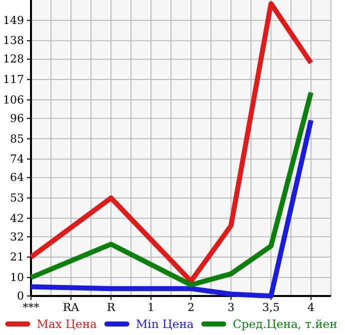 The height and width of the screenshot is (335, 345). Describe the element at coordinates (17, 218) in the screenshot. I see `y-tick-label: 42` at that location.